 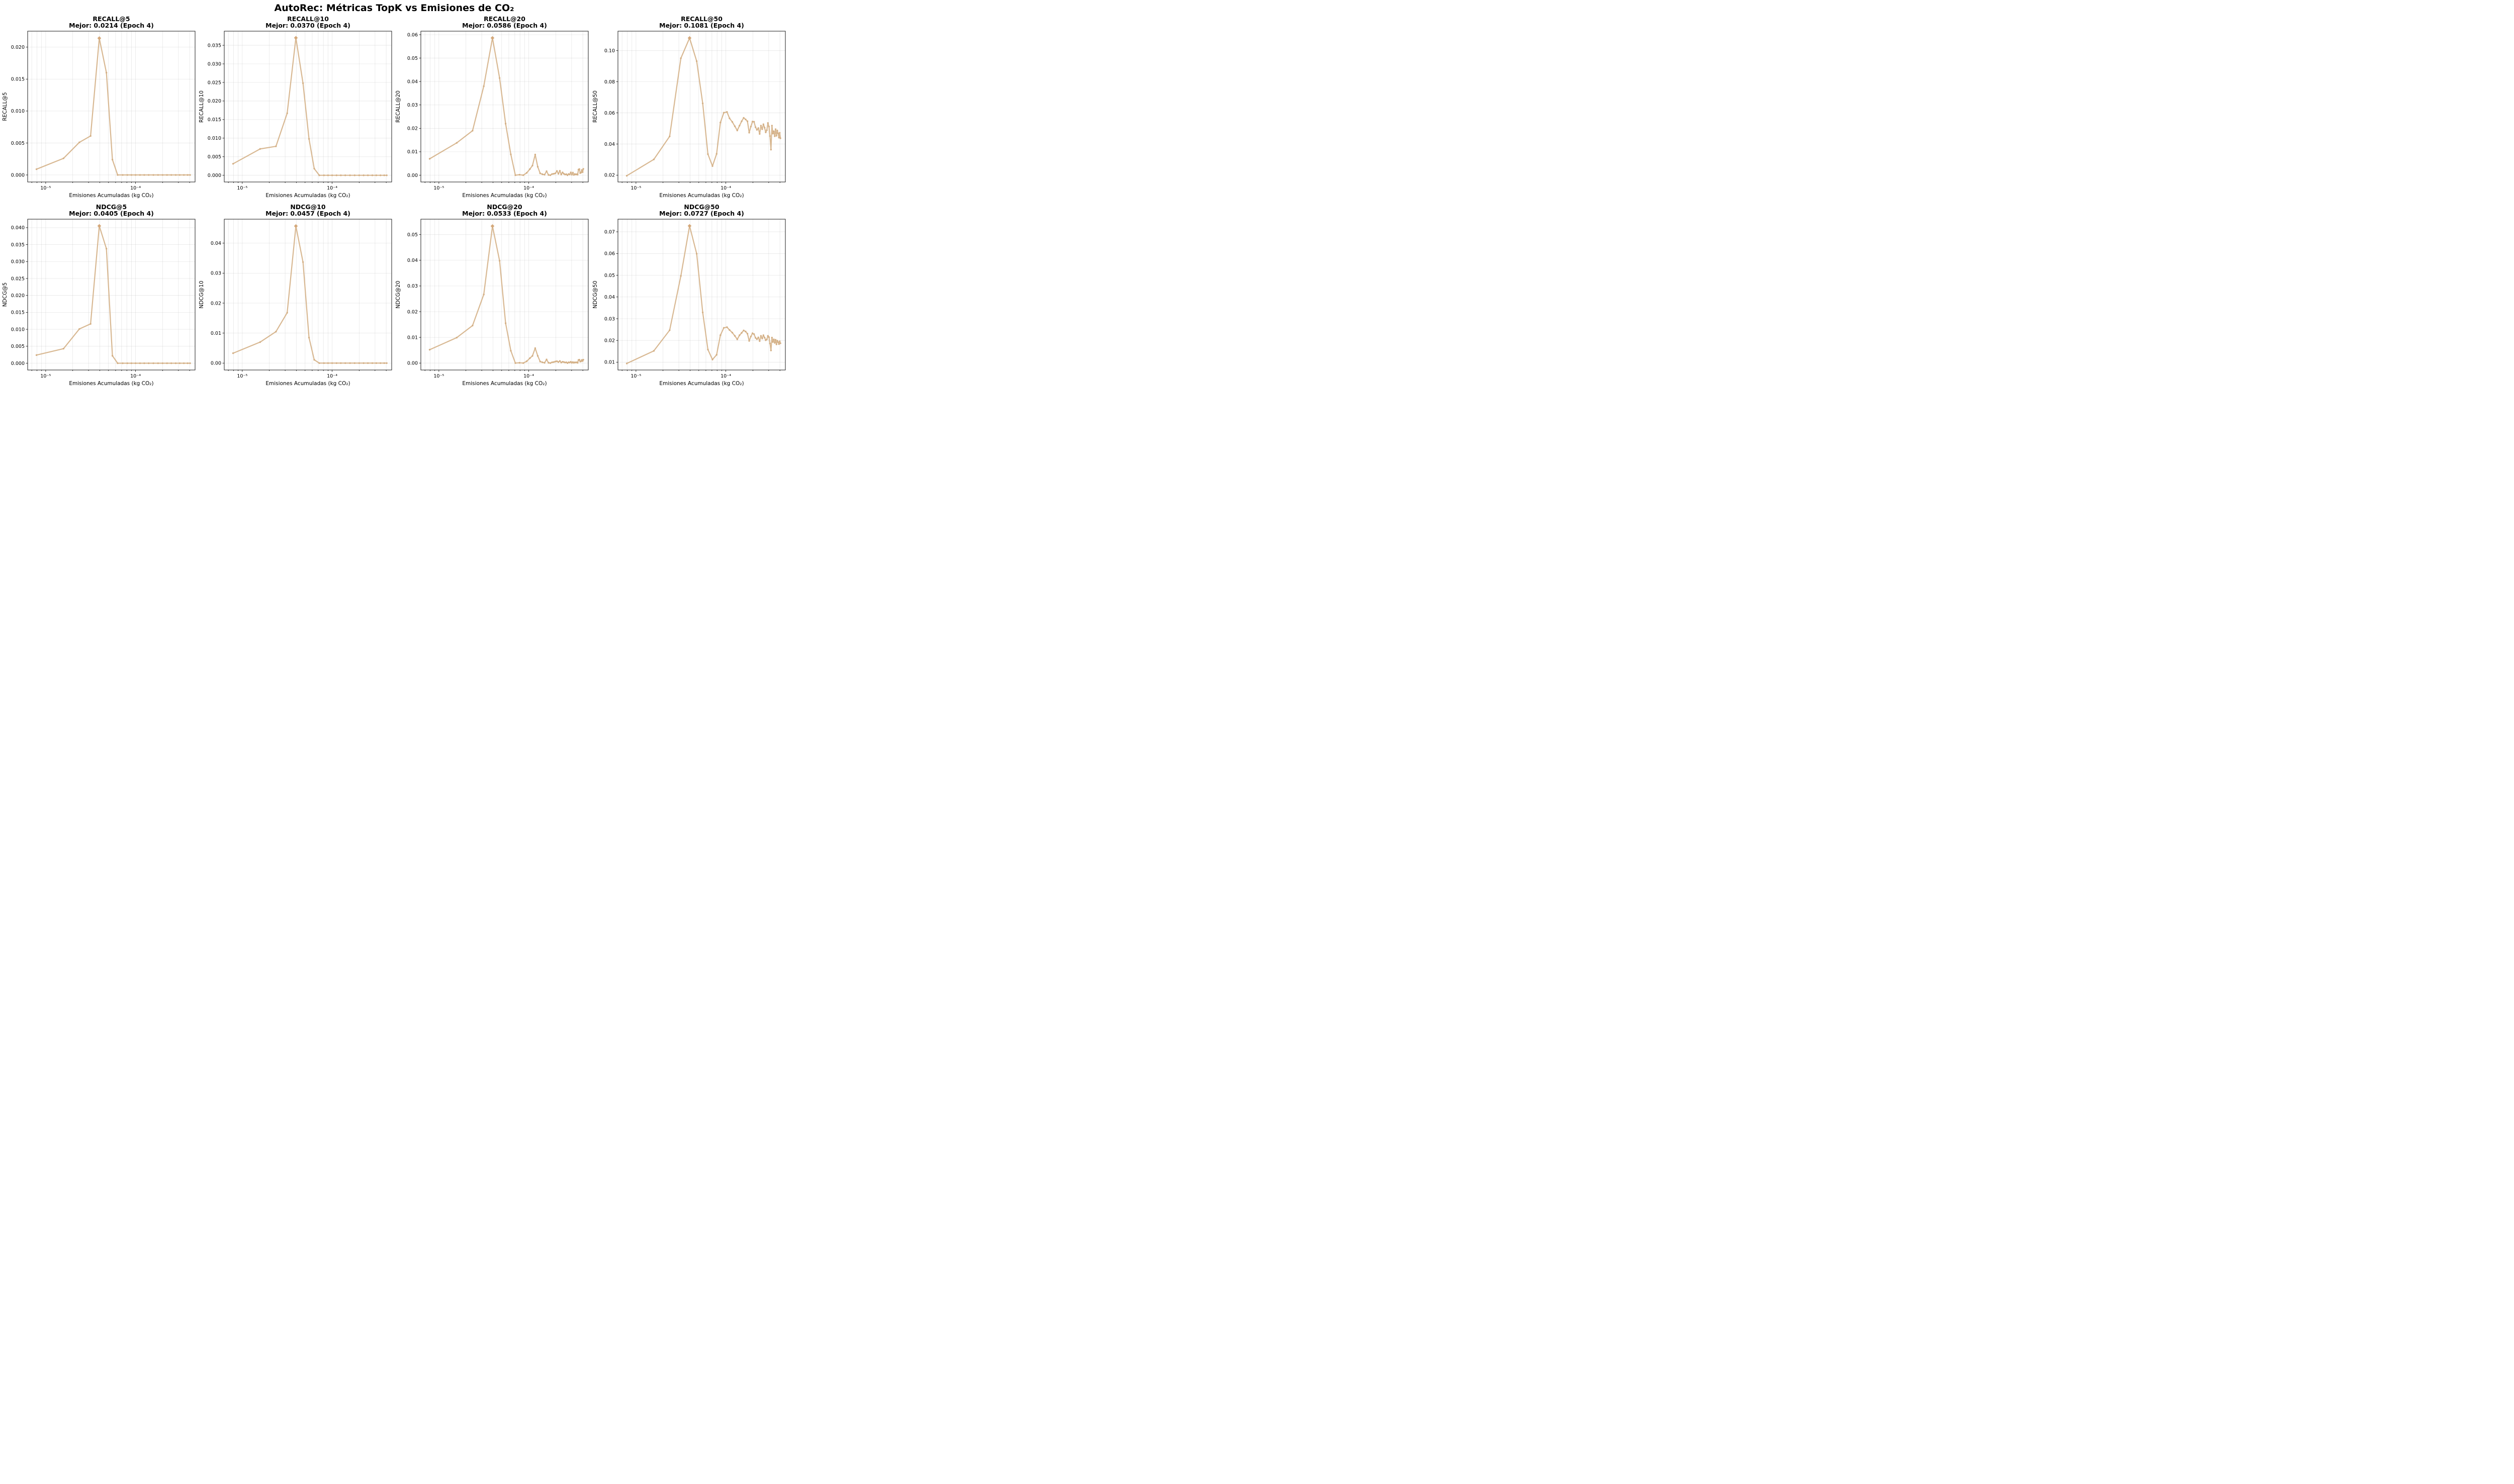 I want to click on y-tick-label: 0.05, so click(x=609, y=276).